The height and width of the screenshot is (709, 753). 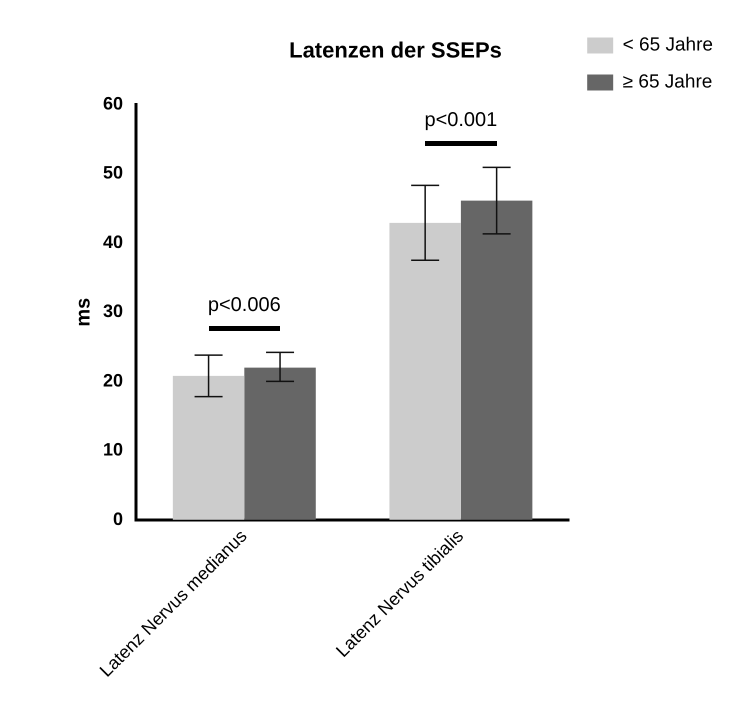 What do you see at coordinates (395, 49) in the screenshot?
I see `chart-title: Latenzen der SSEPs` at bounding box center [395, 49].